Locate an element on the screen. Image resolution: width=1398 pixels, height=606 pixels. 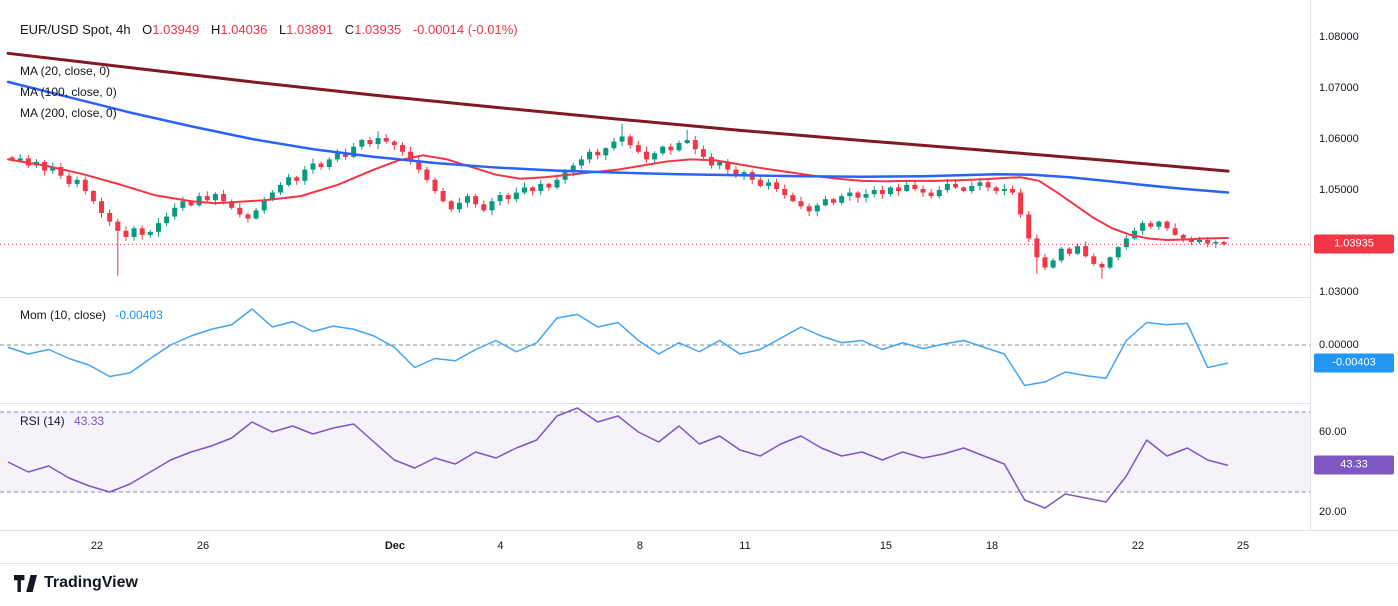
legend-ma20: MA (20, close, 0) is located at coordinates (65, 71).